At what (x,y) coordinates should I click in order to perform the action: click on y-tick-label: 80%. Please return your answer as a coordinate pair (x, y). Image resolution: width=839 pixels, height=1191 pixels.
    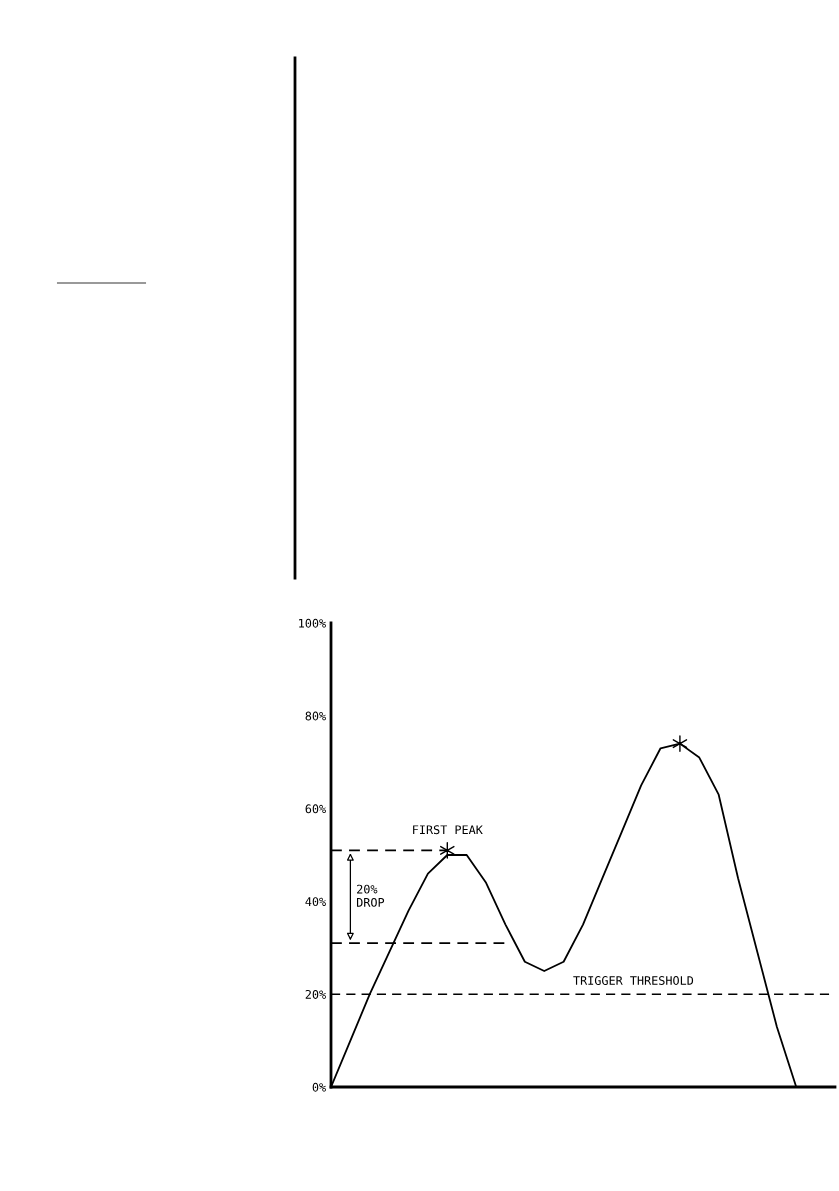
    Looking at the image, I should click on (315, 716).